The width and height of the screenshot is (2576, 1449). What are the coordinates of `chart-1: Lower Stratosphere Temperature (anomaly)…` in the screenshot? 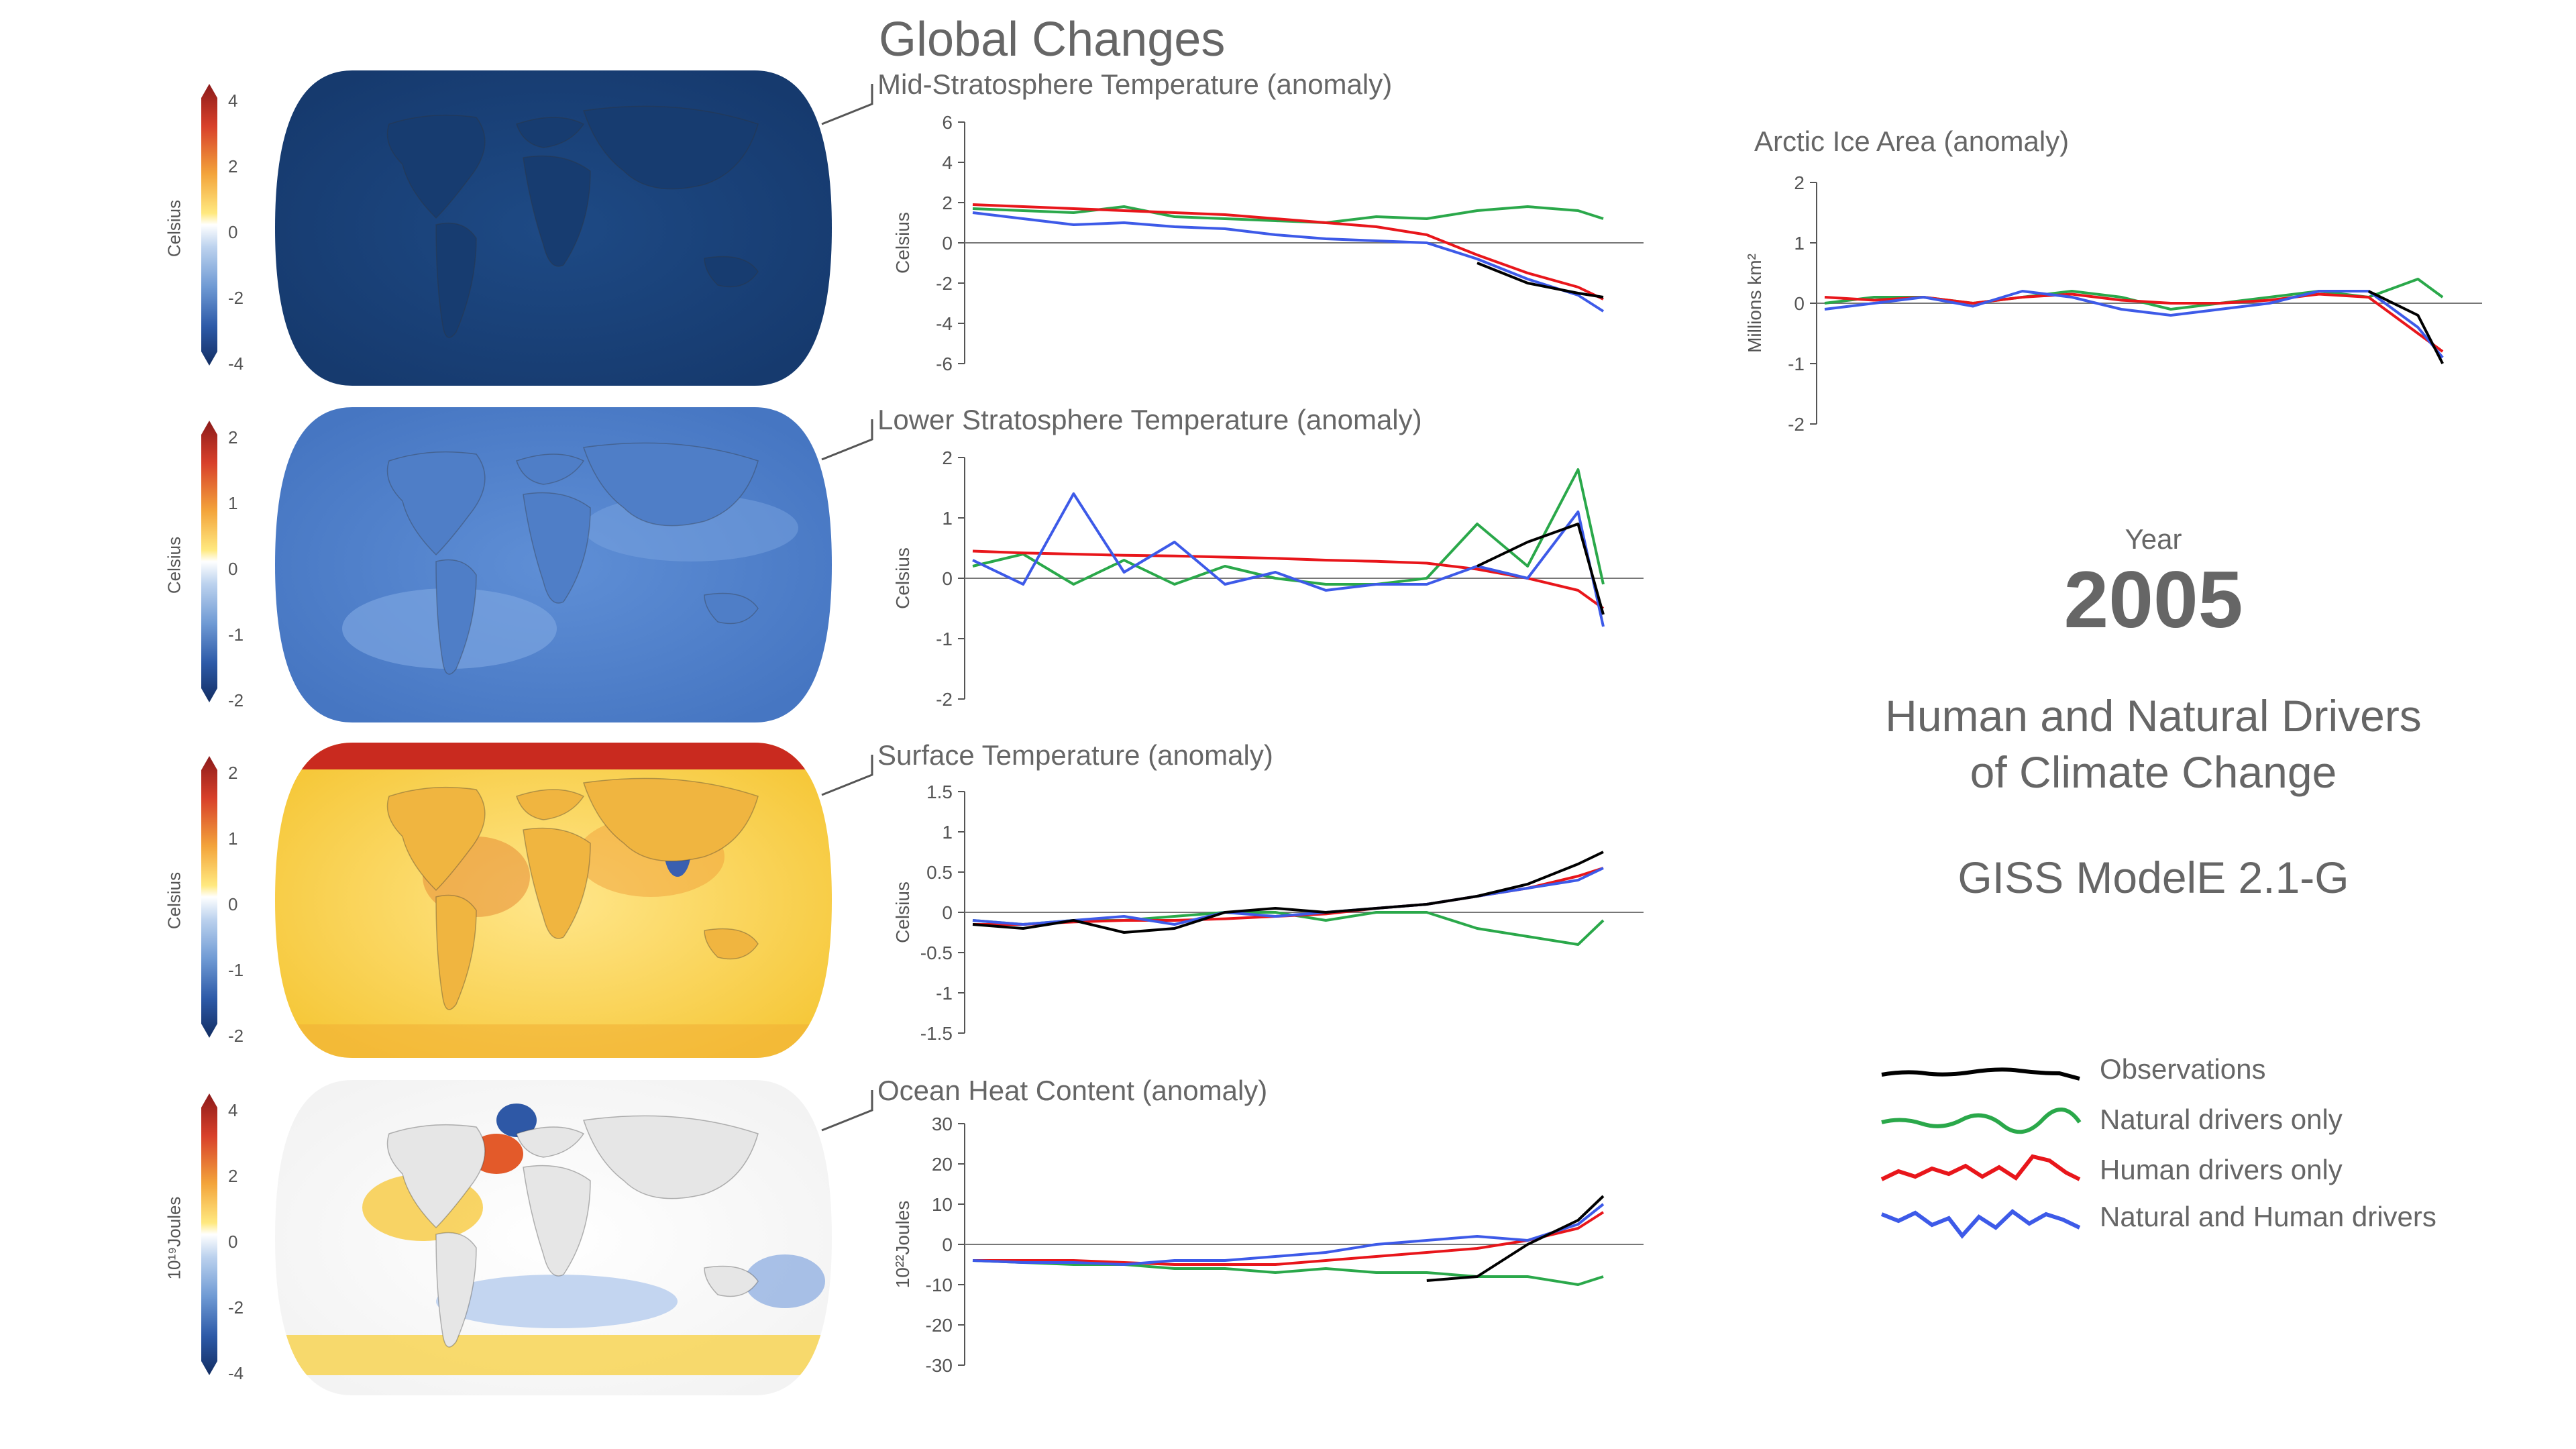 It's located at (1232, 557).